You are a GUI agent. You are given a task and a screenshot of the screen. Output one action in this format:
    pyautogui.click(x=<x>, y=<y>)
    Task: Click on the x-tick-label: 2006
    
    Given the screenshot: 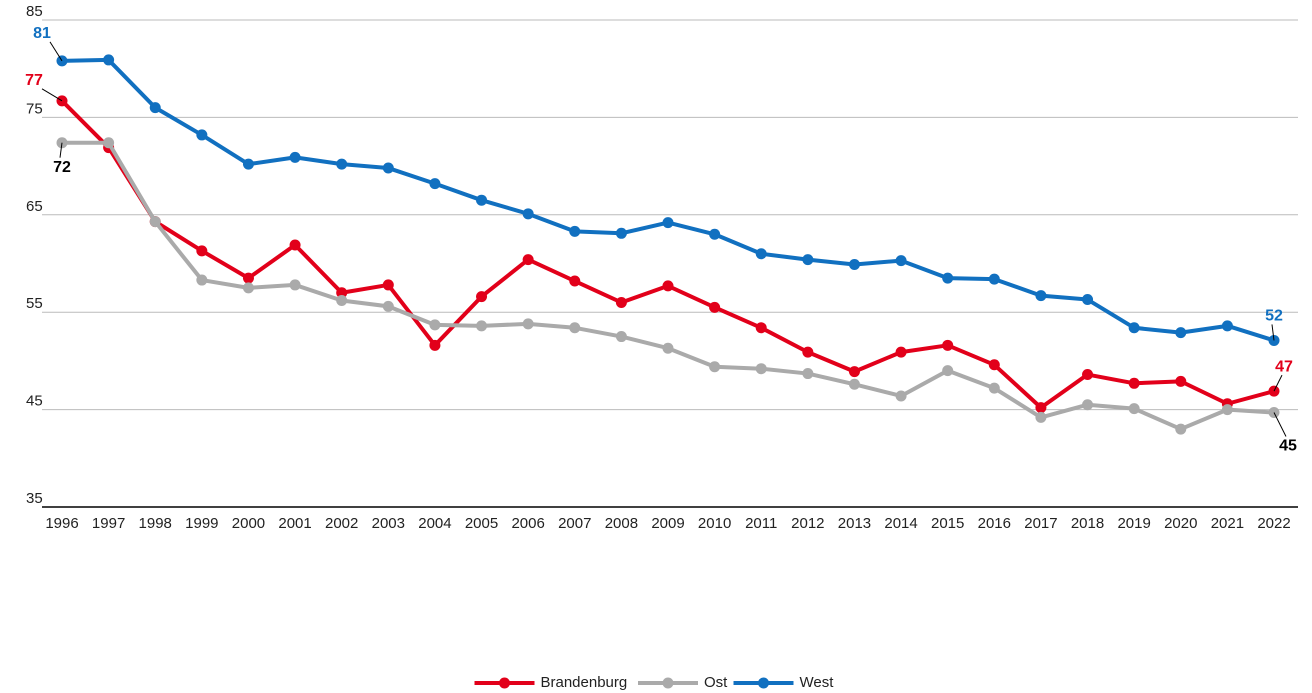 What is the action you would take?
    pyautogui.click(x=527, y=523)
    